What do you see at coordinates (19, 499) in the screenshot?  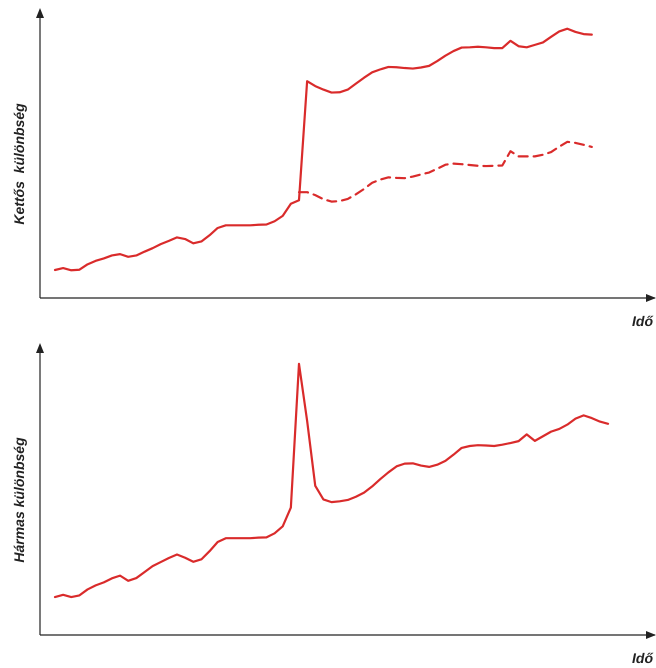 I see `y-axis-title: Hármas különbség` at bounding box center [19, 499].